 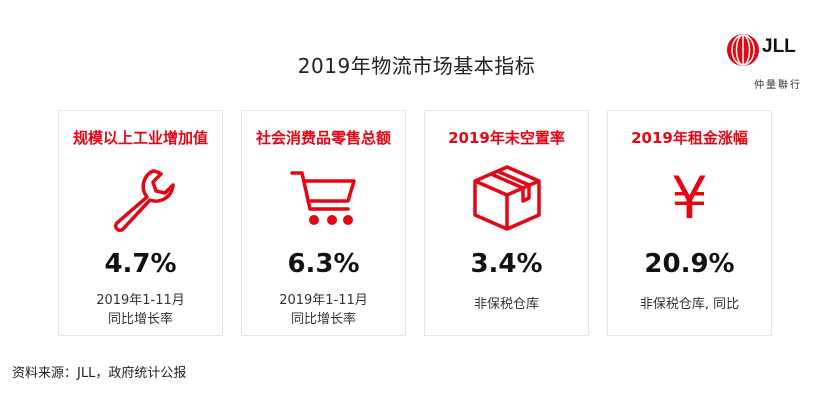 I want to click on card-value: 6.3%, so click(x=323, y=264).